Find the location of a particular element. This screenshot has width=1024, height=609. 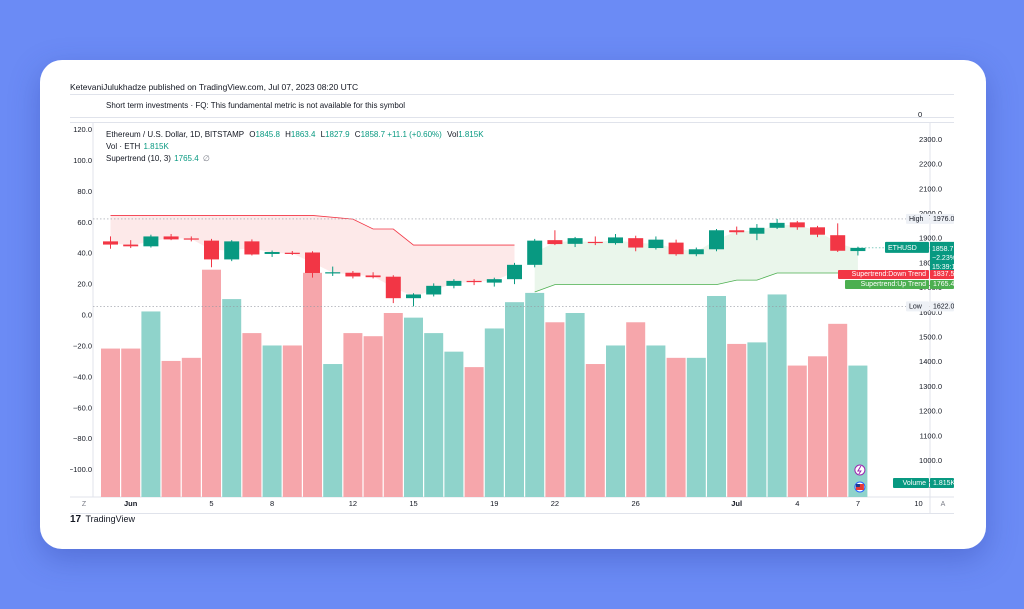

date-axis-label: 15 is located at coordinates (413, 503).